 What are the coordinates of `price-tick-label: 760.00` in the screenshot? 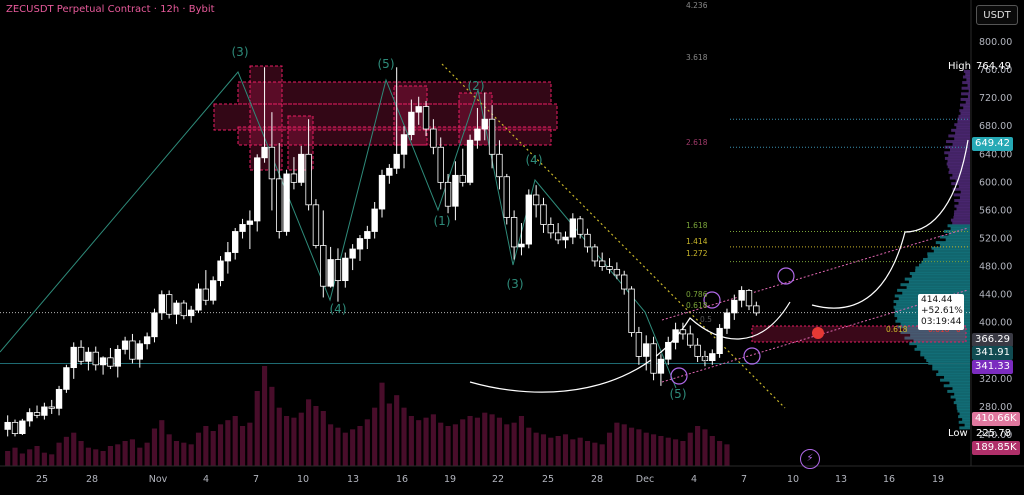 It's located at (995, 70).